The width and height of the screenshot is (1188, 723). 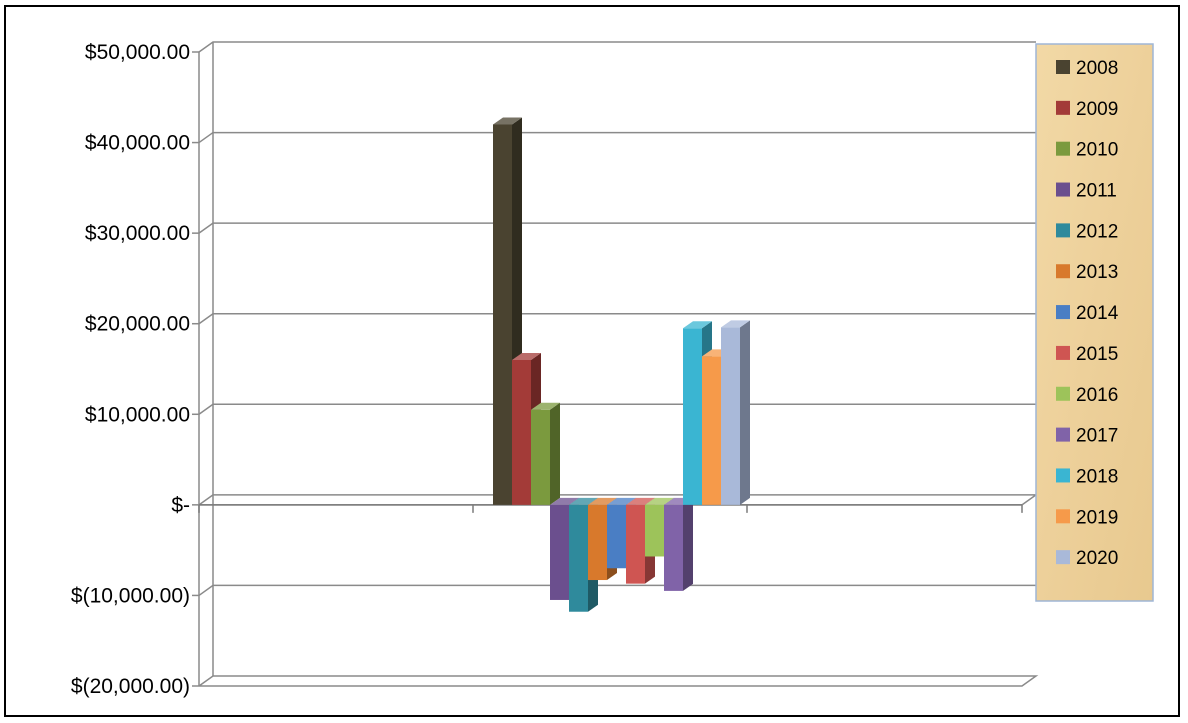 What do you see at coordinates (137, 52) in the screenshot?
I see `y-tick-label: $50,000.00` at bounding box center [137, 52].